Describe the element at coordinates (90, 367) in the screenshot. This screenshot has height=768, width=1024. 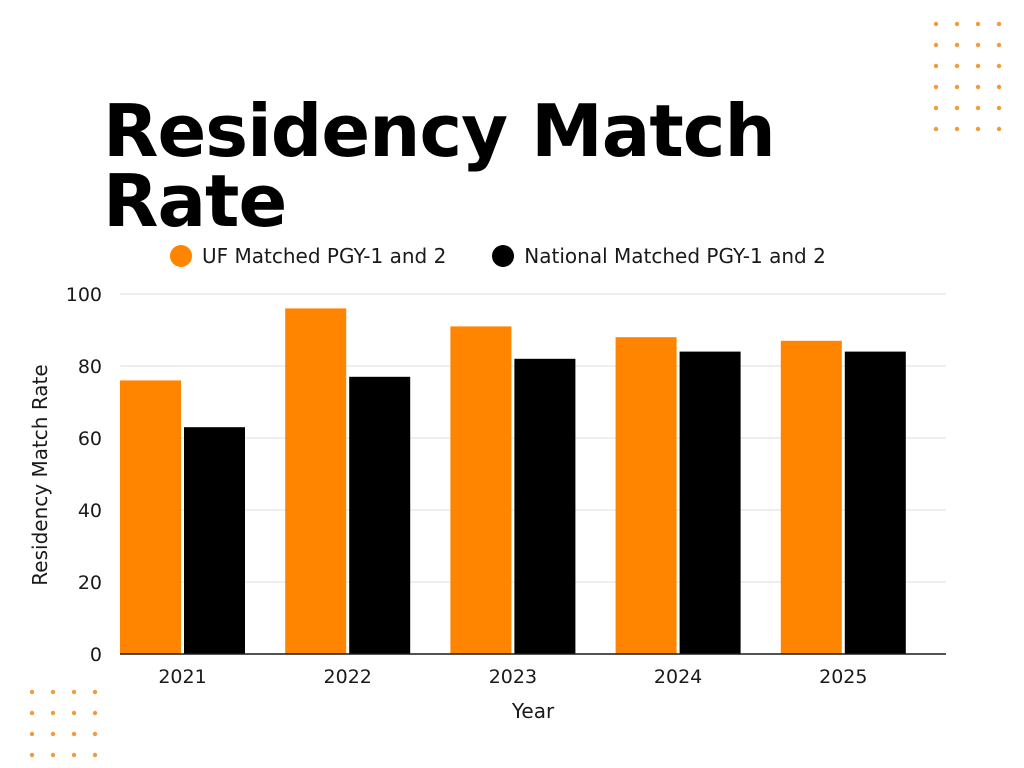
I see `y-tick-label: 80` at that location.